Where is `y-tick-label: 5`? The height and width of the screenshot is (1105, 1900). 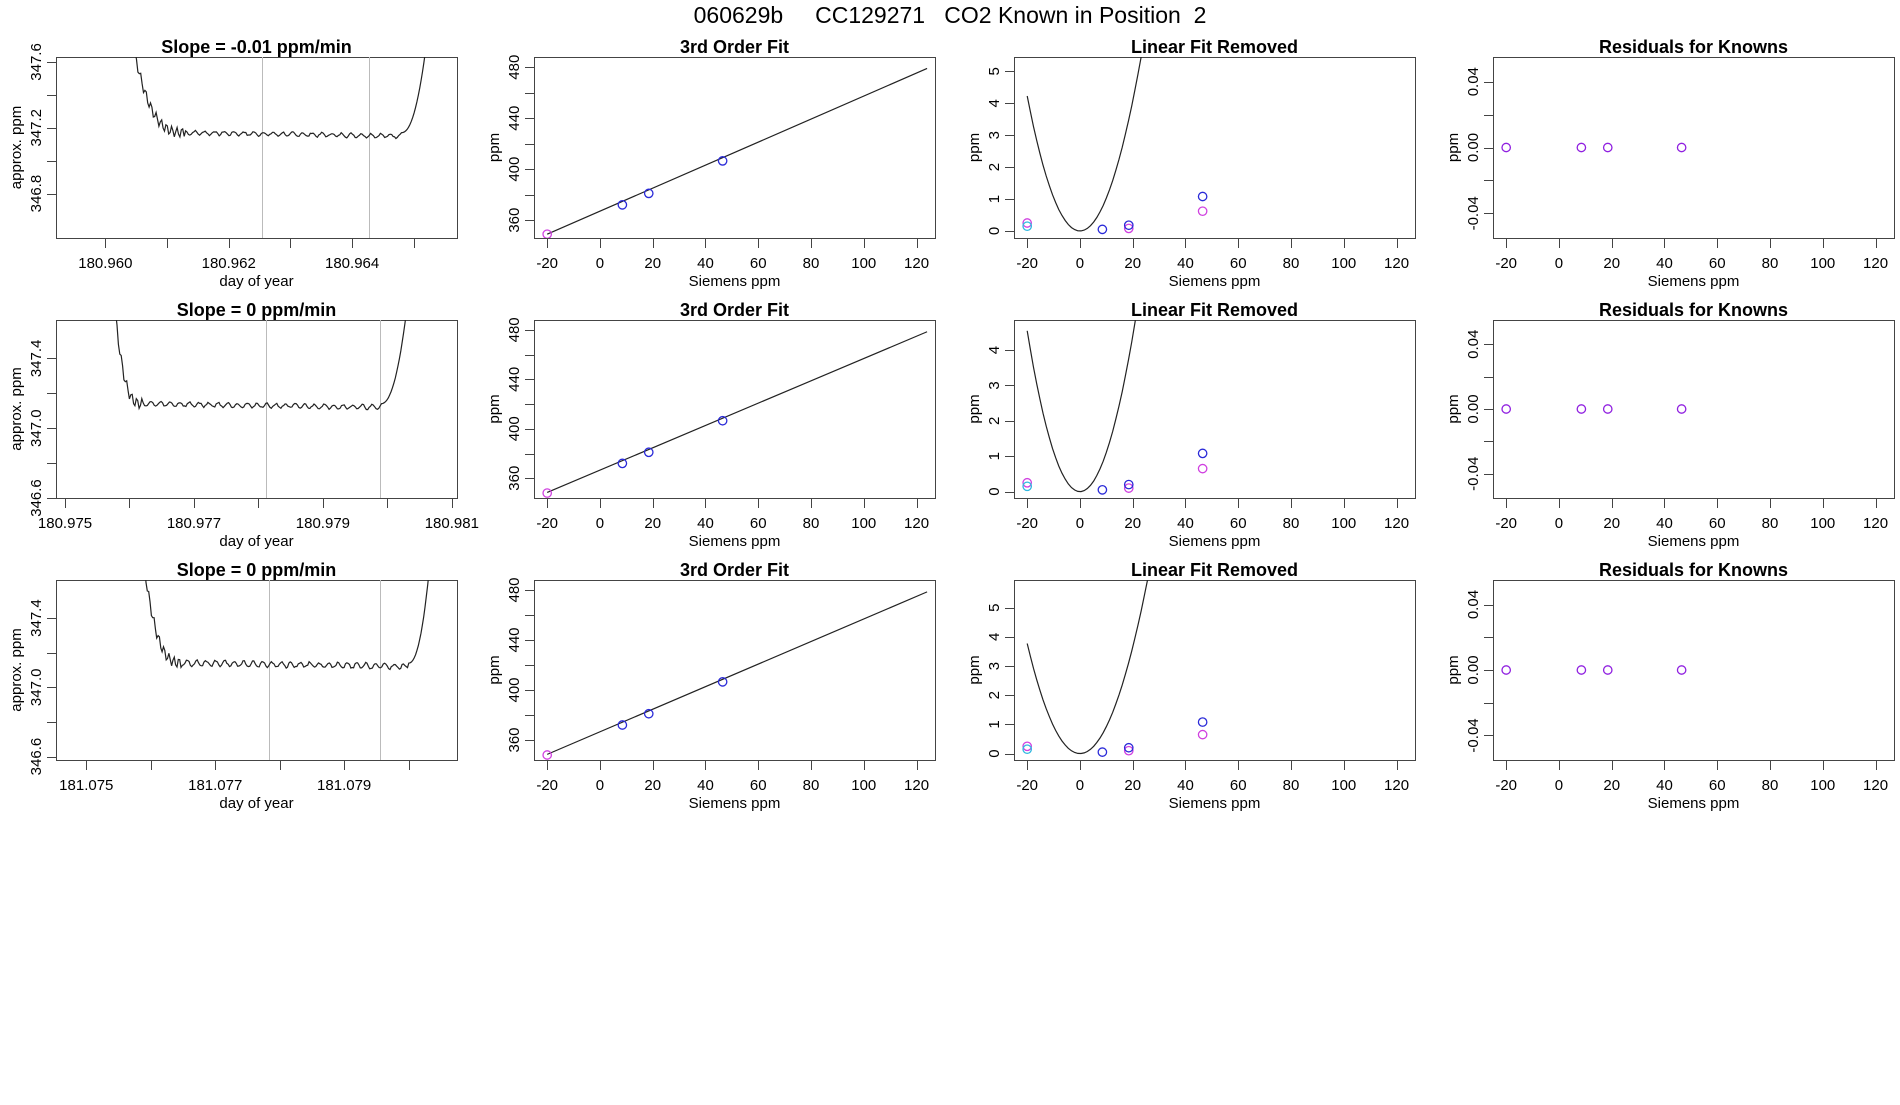
y-tick-label: 5 is located at coordinates (994, 71).